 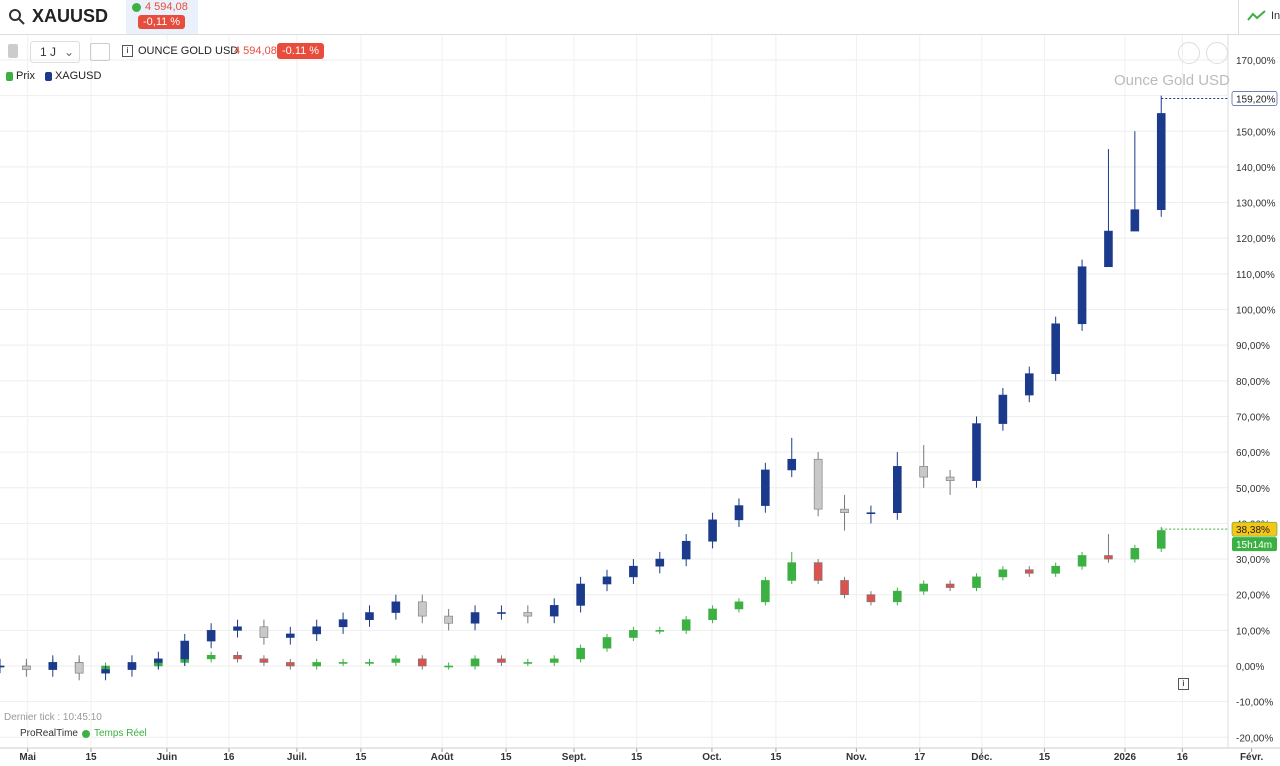 I want to click on x-tick-label: Sept., so click(x=574, y=757).